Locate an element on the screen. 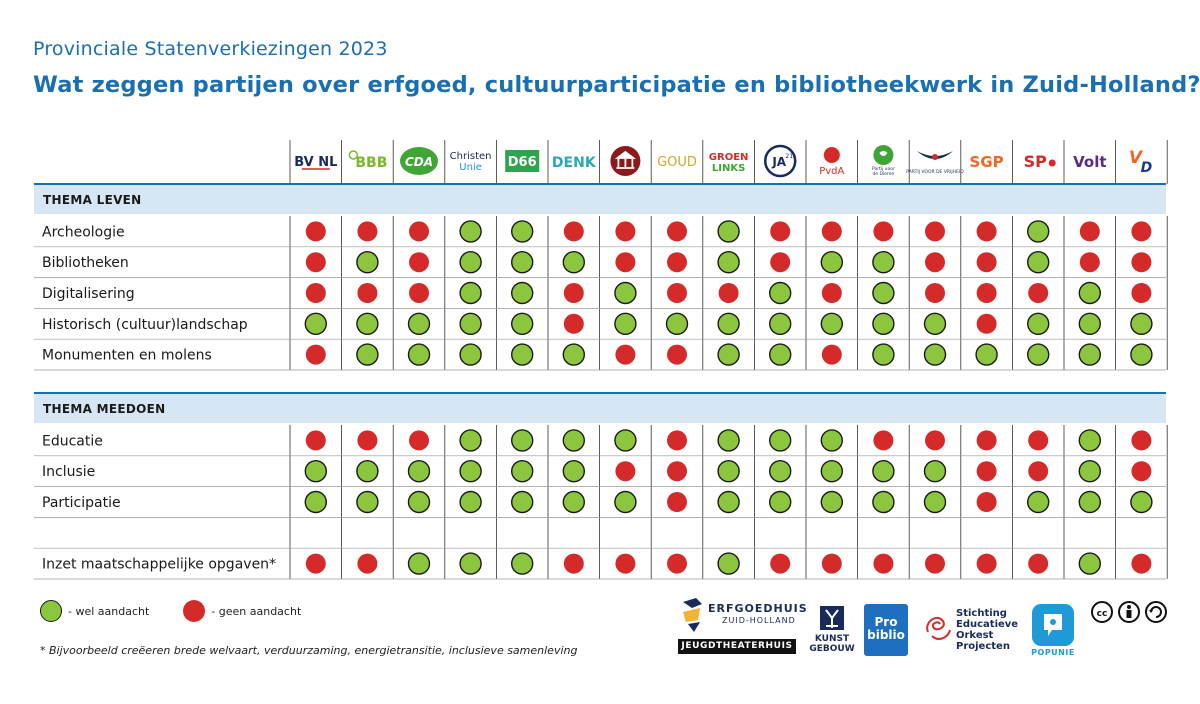 The image size is (1200, 704). svg-text: JA is located at coordinates (778, 162).